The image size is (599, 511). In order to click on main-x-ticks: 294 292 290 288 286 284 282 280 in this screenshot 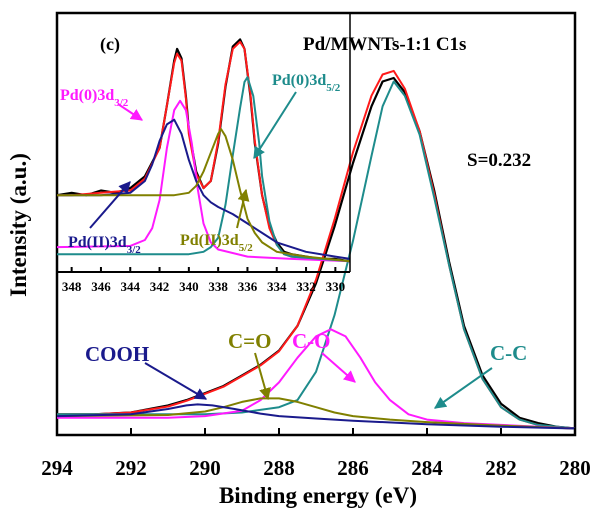, I will do `click(316, 454)`.